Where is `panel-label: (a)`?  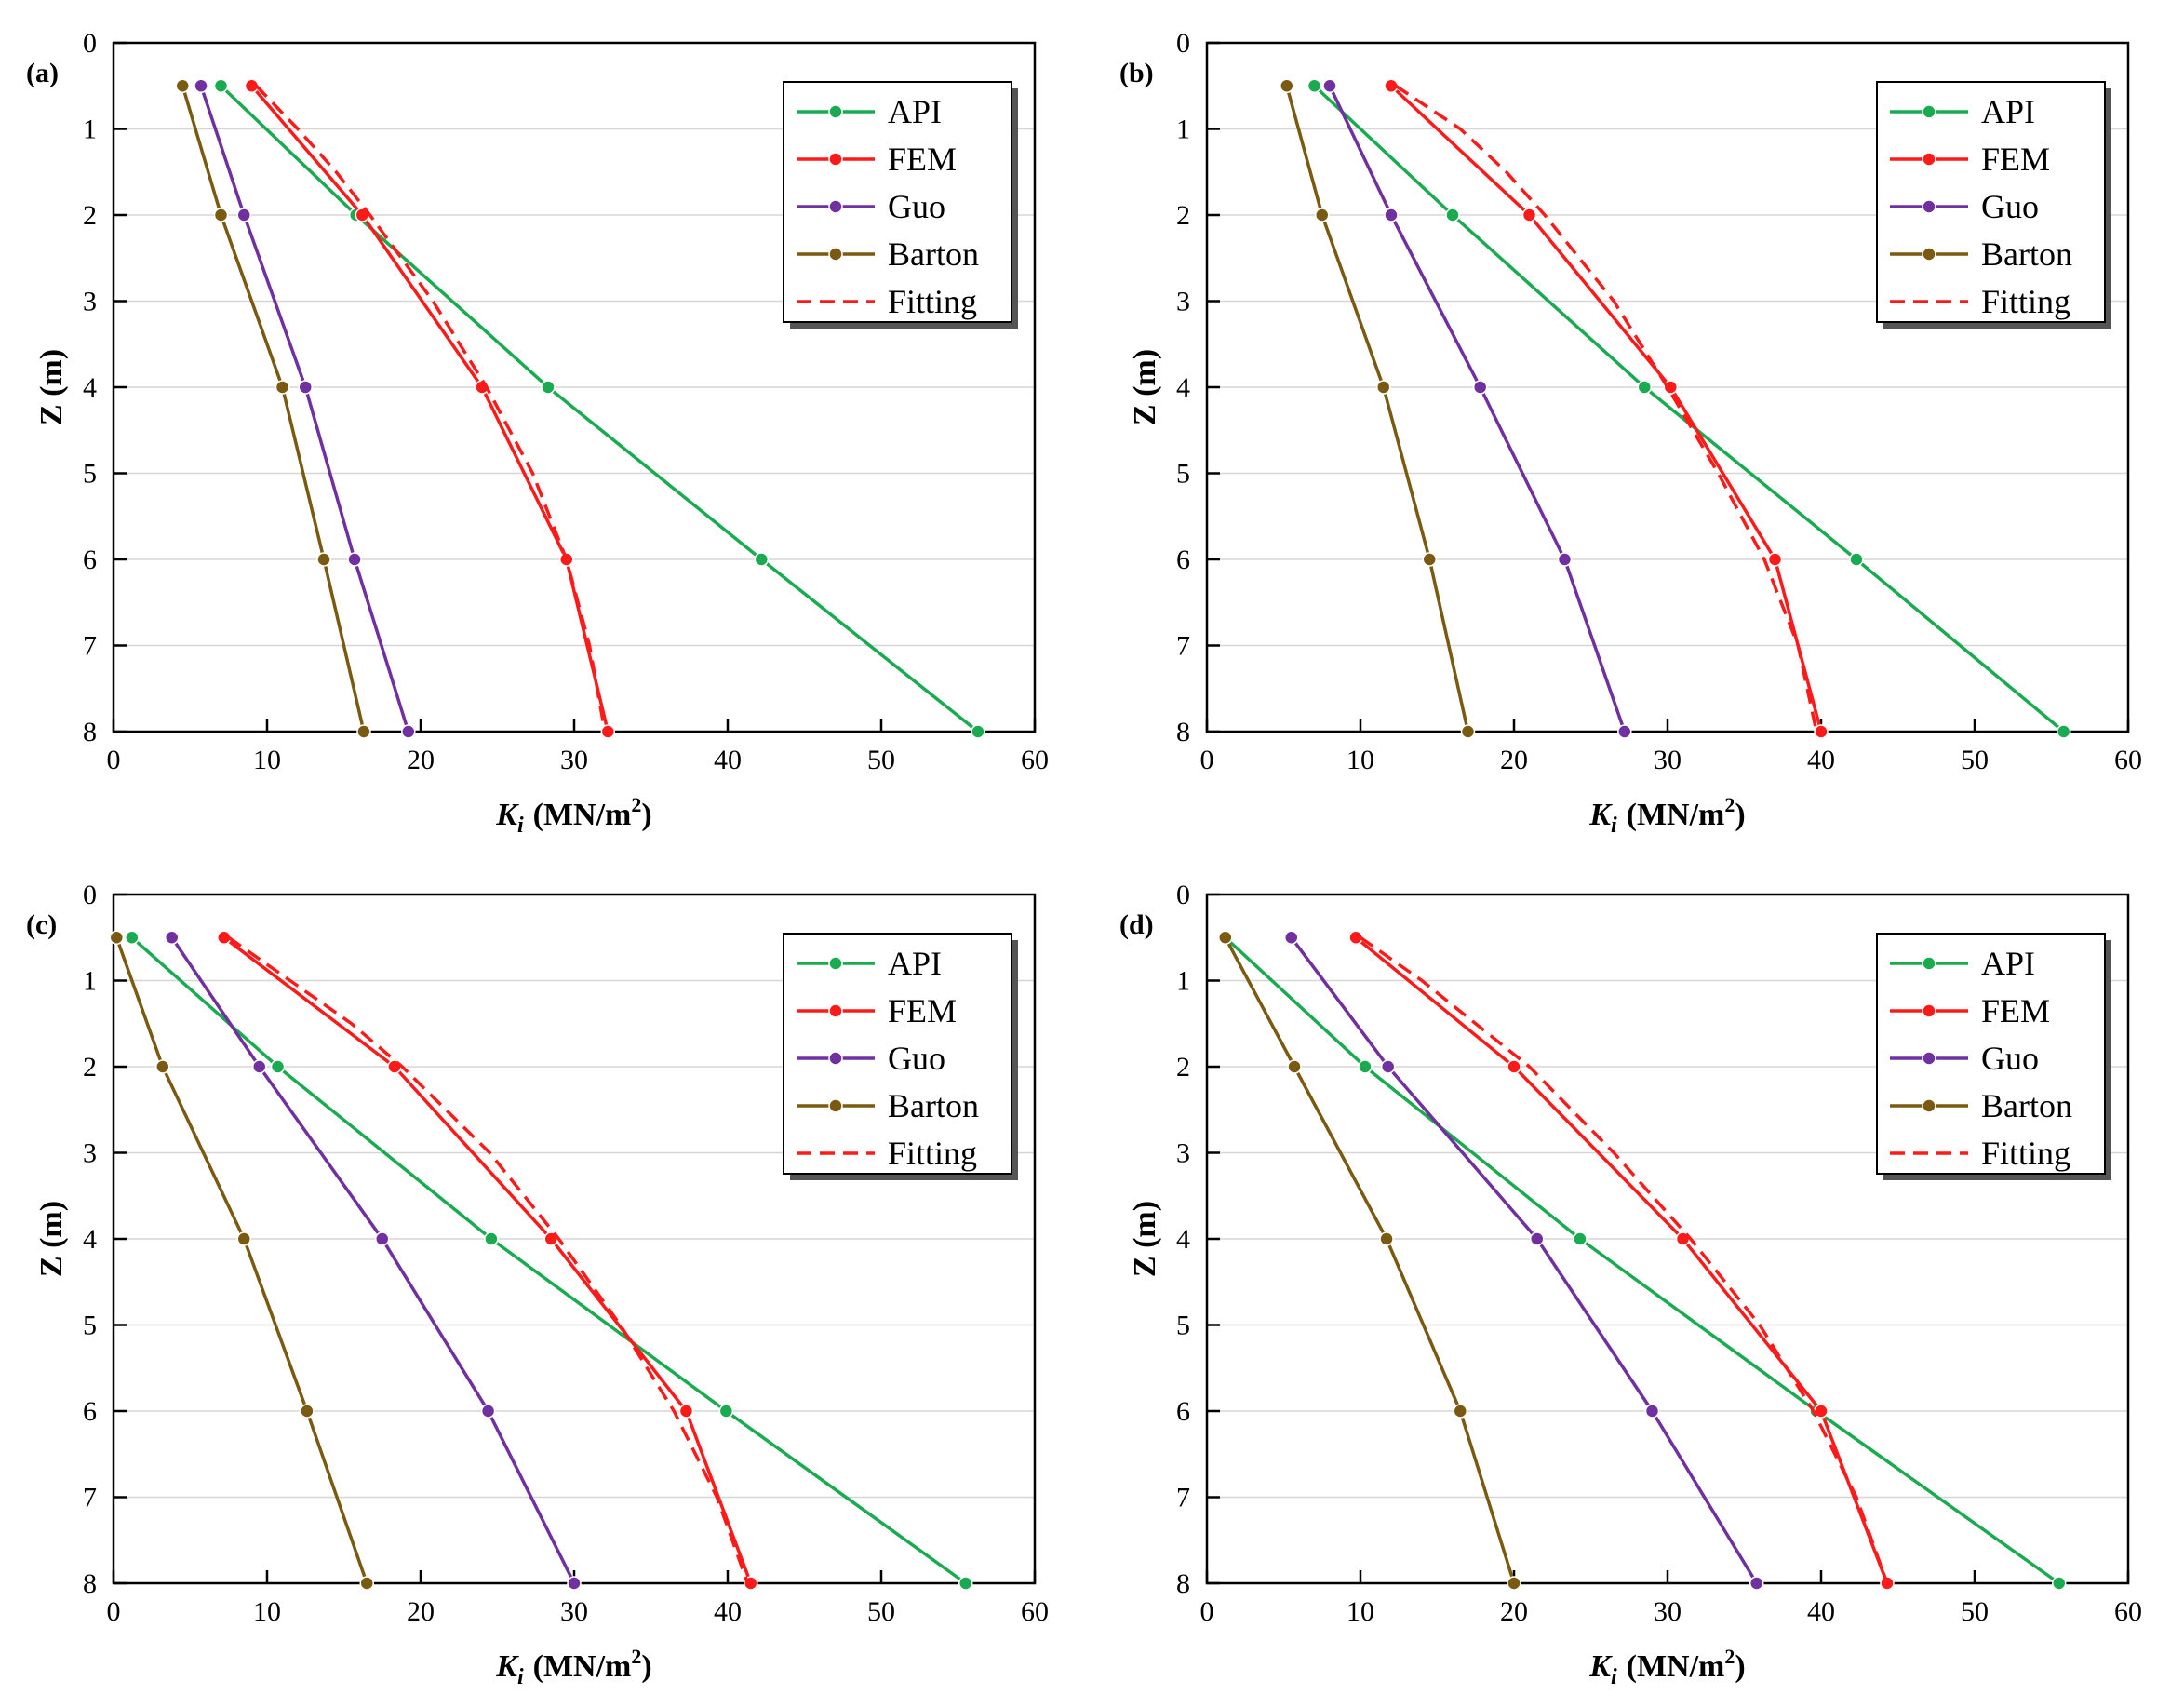 panel-label: (a) is located at coordinates (42, 73).